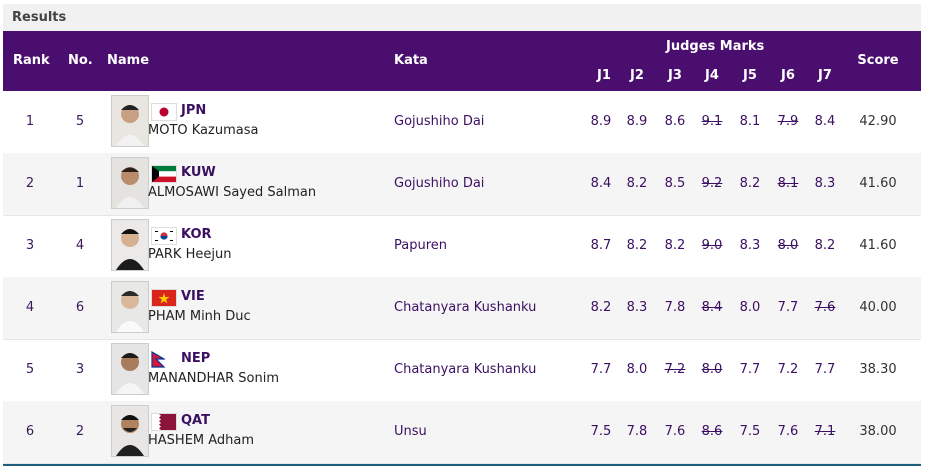 This screenshot has width=934, height=466. I want to click on score-cell: 42.90, so click(878, 121).